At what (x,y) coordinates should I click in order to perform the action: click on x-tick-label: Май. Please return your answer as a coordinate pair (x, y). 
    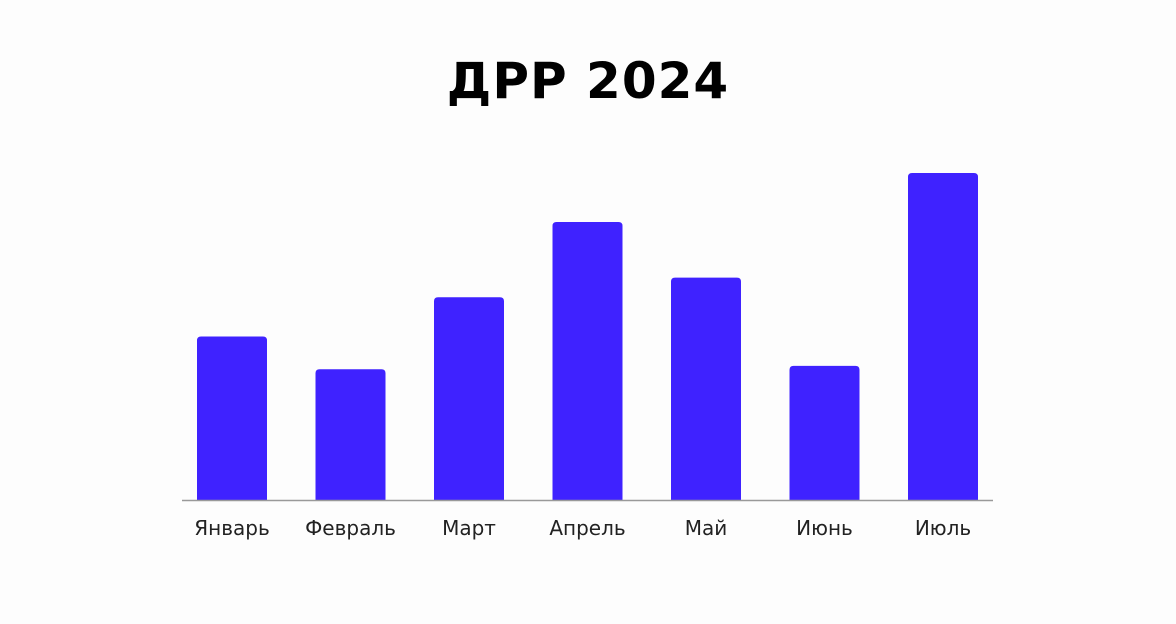
    Looking at the image, I should click on (706, 528).